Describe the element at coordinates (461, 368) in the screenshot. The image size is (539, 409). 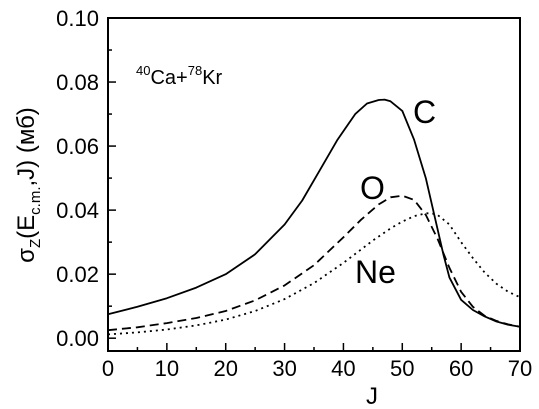
I see `x-tick-label: 60` at that location.